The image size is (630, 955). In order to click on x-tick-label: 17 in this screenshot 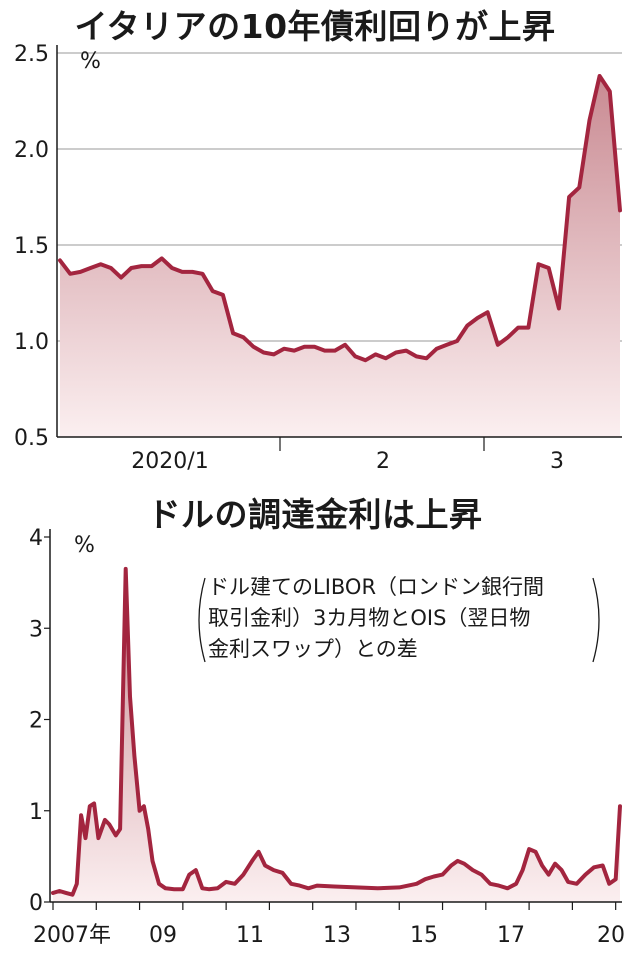, I will do `click(511, 935)`.